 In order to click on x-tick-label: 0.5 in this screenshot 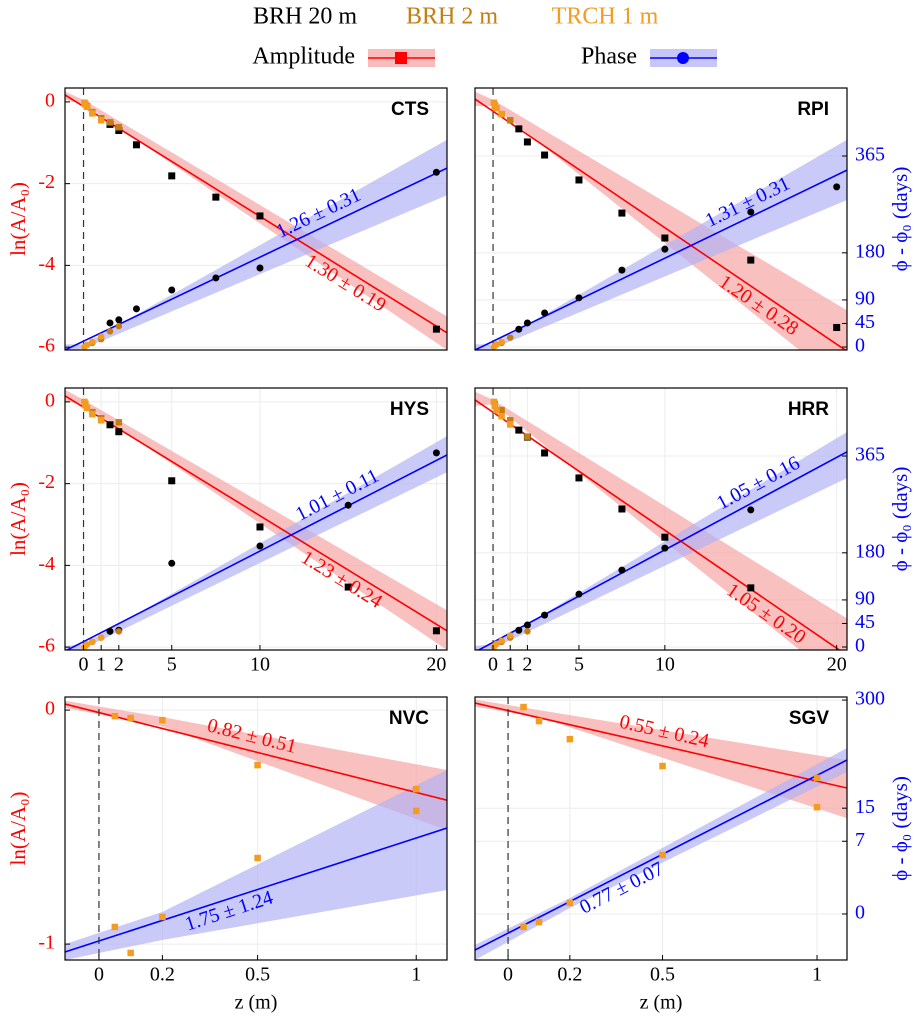, I will do `click(257, 975)`.